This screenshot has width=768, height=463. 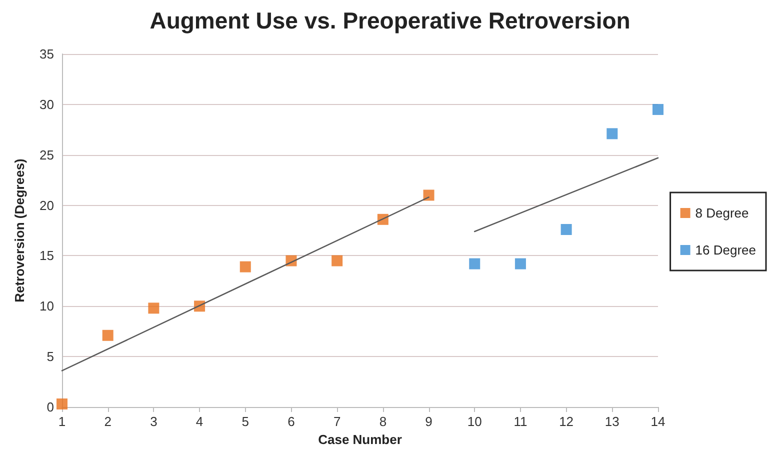 I want to click on chart-title: Augment Use vs. Preoperative Retroversion, so click(x=390, y=21).